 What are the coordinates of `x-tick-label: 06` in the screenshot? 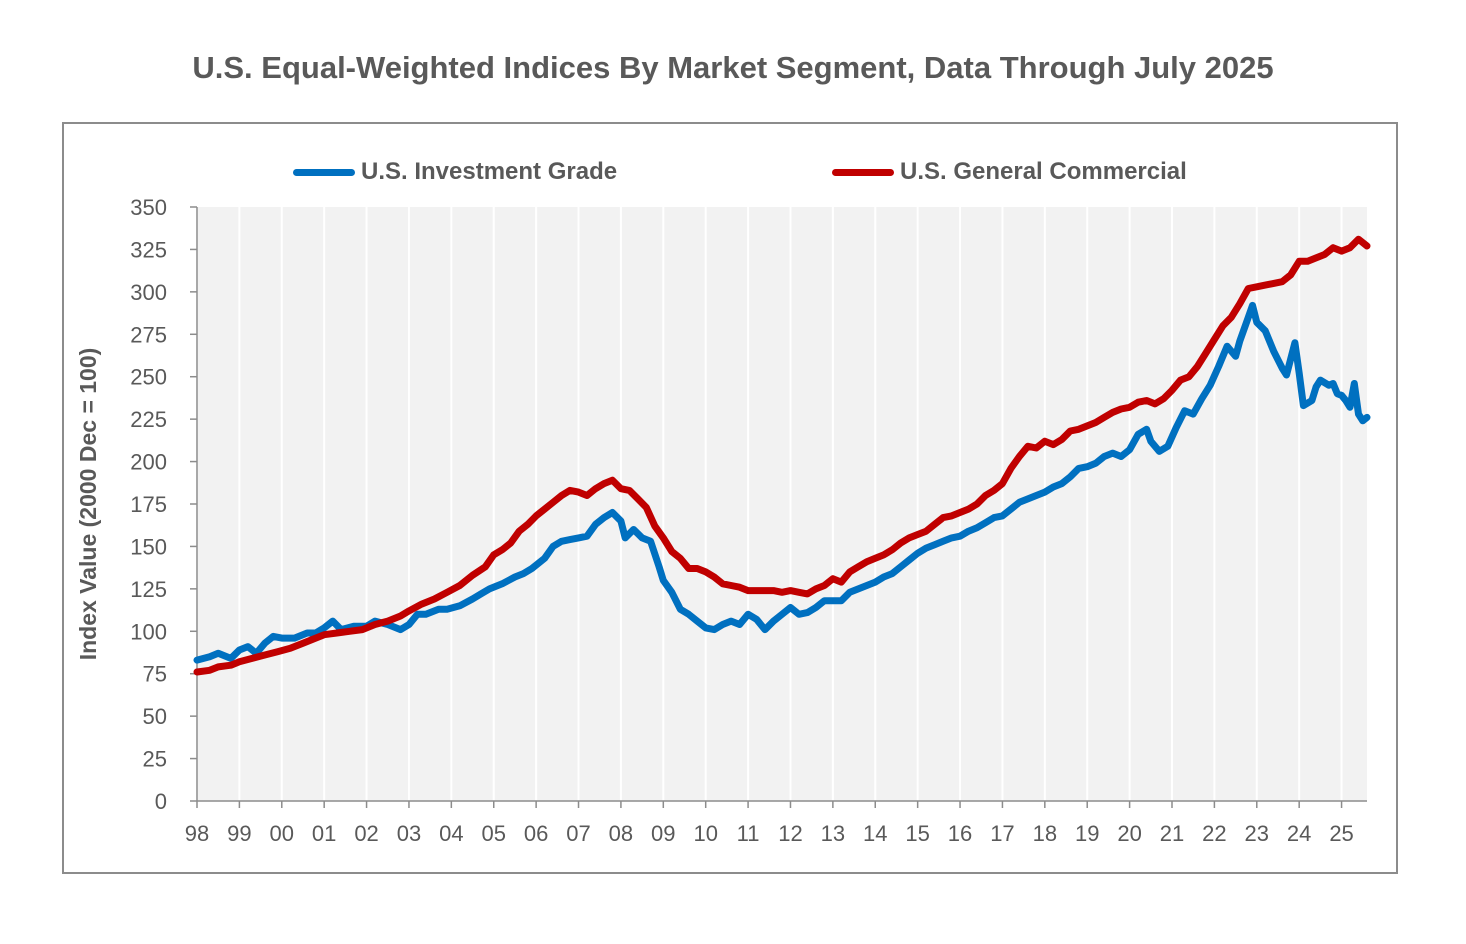 It's located at (536, 833).